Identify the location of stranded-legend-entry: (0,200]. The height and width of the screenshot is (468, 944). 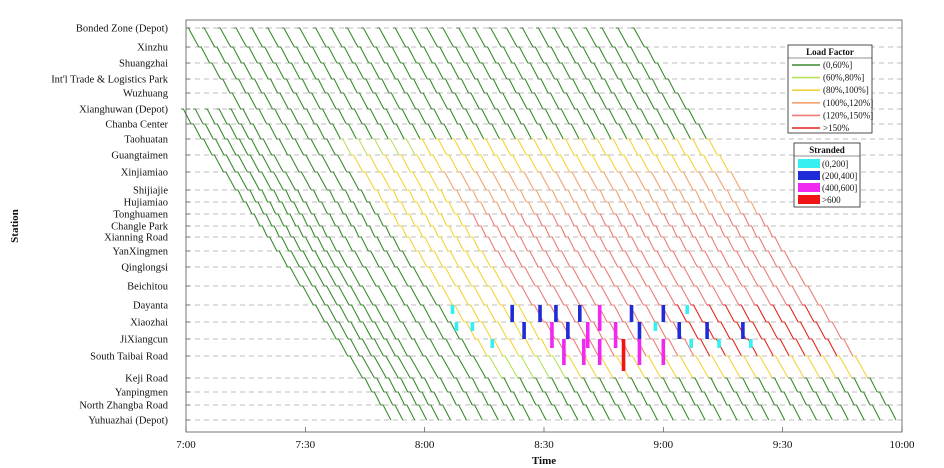
(835, 164).